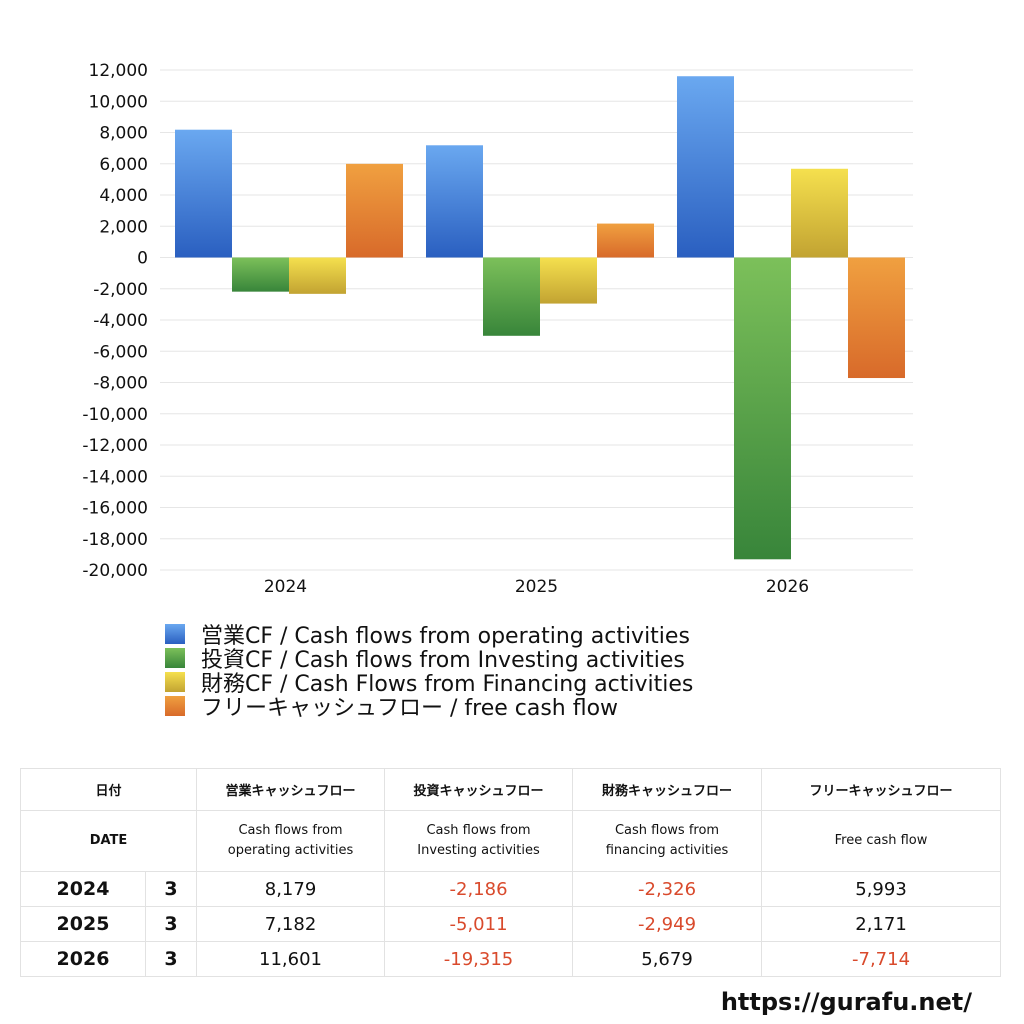 The height and width of the screenshot is (1024, 1024). Describe the element at coordinates (479, 889) in the screenshot. I see `cell-investing: -2,186` at that location.